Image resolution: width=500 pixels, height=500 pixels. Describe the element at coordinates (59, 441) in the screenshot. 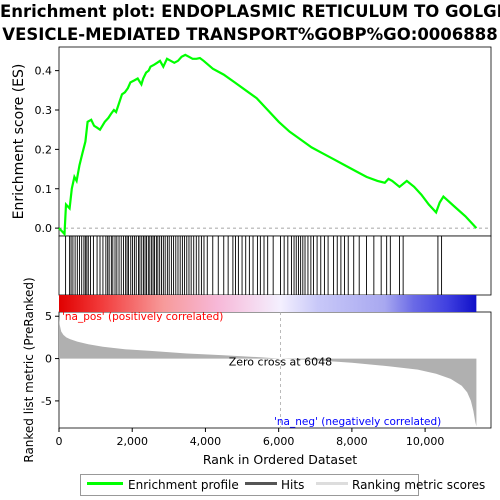

I see `xtick-label: 0` at that location.